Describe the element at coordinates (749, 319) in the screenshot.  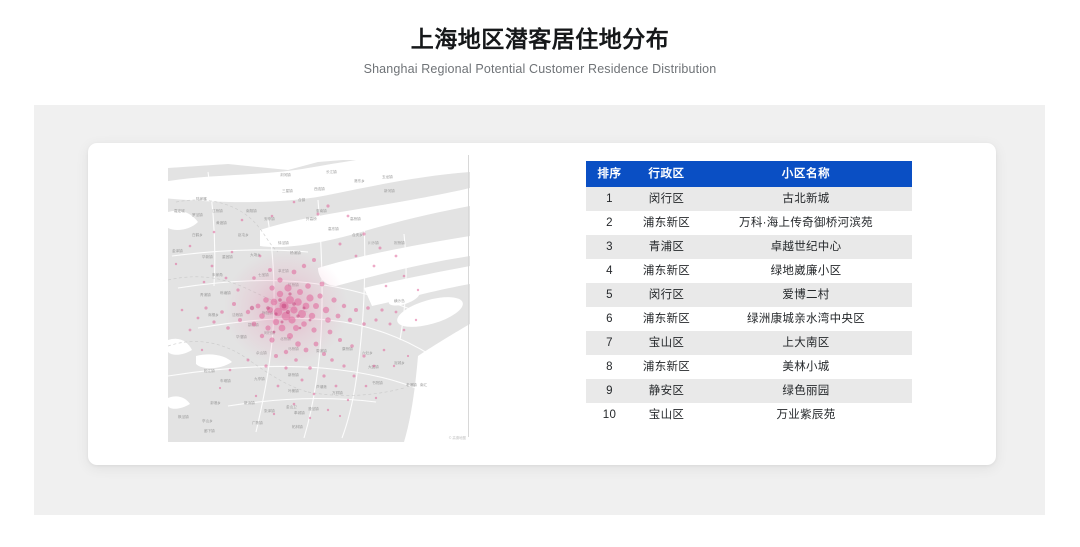
I see `table-row: 6 浦东新区 绿洲康城亲水湾中央区` at that location.